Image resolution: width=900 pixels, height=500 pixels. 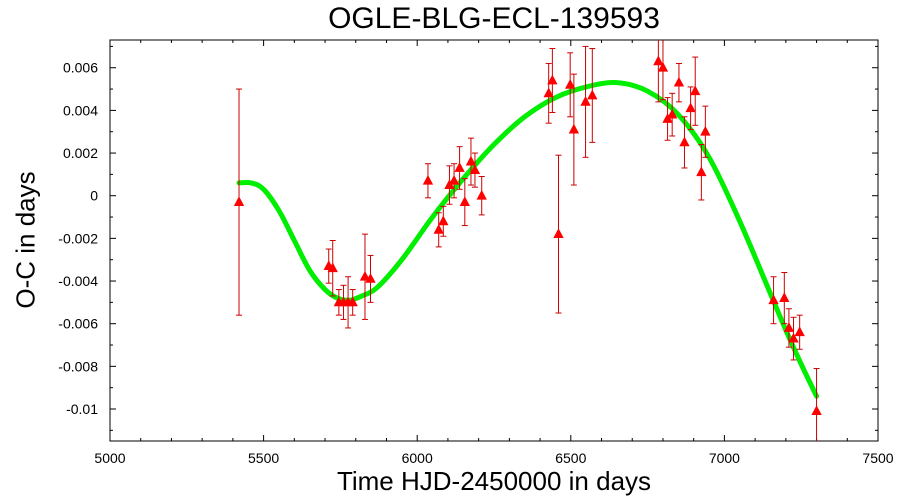 I want to click on x-tick-label: 7000, so click(x=724, y=458).